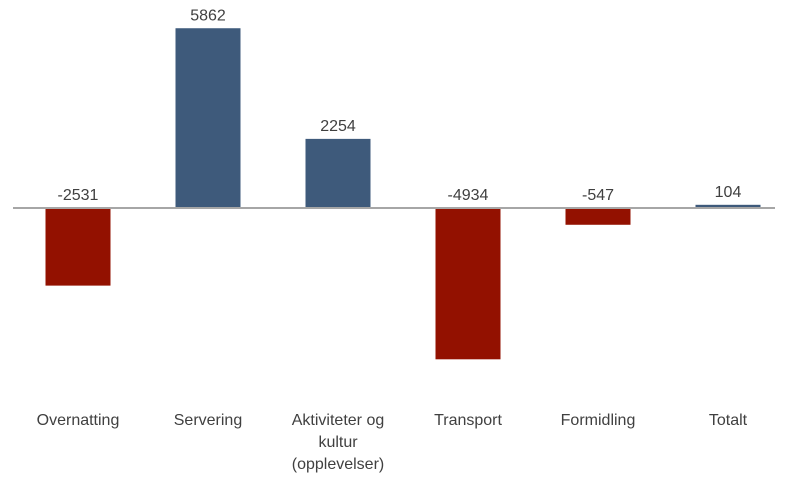 The width and height of the screenshot is (788, 483). I want to click on x-tick-label: Servering, so click(208, 420).